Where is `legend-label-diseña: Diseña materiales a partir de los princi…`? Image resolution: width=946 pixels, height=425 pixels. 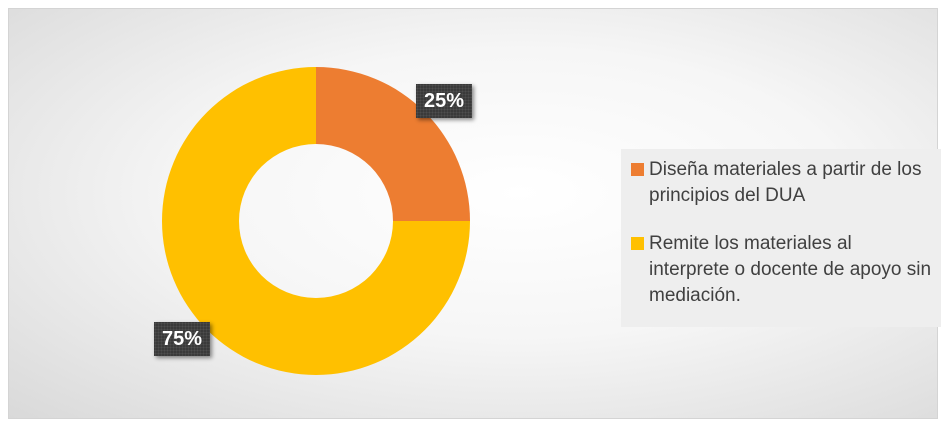
legend-label-diseña: Diseña materiales a partir de los princi… is located at coordinates (785, 182).